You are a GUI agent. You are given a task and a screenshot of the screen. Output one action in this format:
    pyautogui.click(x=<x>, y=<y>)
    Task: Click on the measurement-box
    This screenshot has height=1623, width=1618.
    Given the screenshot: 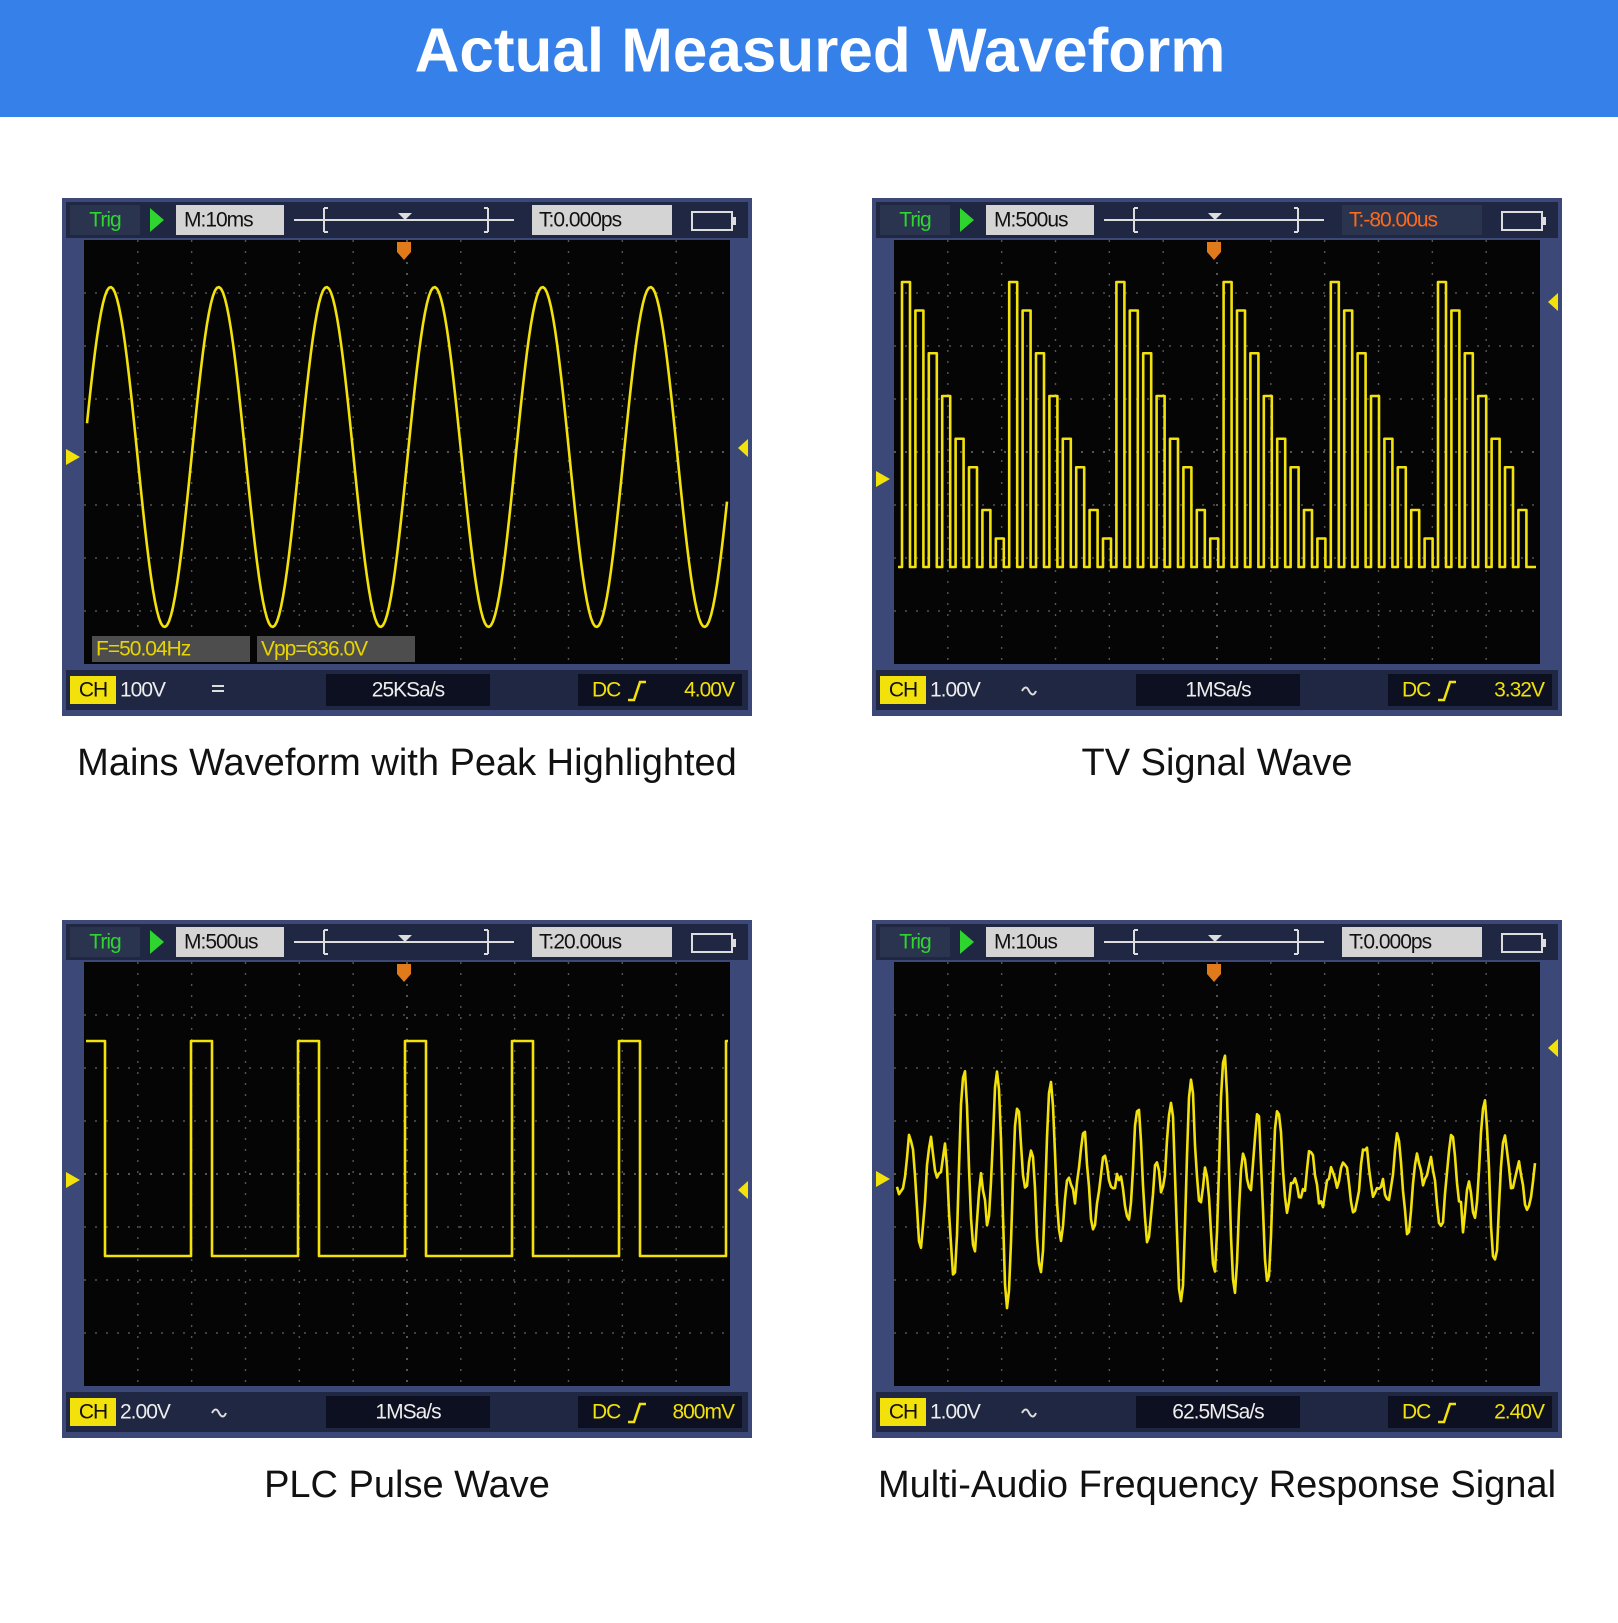 What is the action you would take?
    pyautogui.click(x=336, y=649)
    